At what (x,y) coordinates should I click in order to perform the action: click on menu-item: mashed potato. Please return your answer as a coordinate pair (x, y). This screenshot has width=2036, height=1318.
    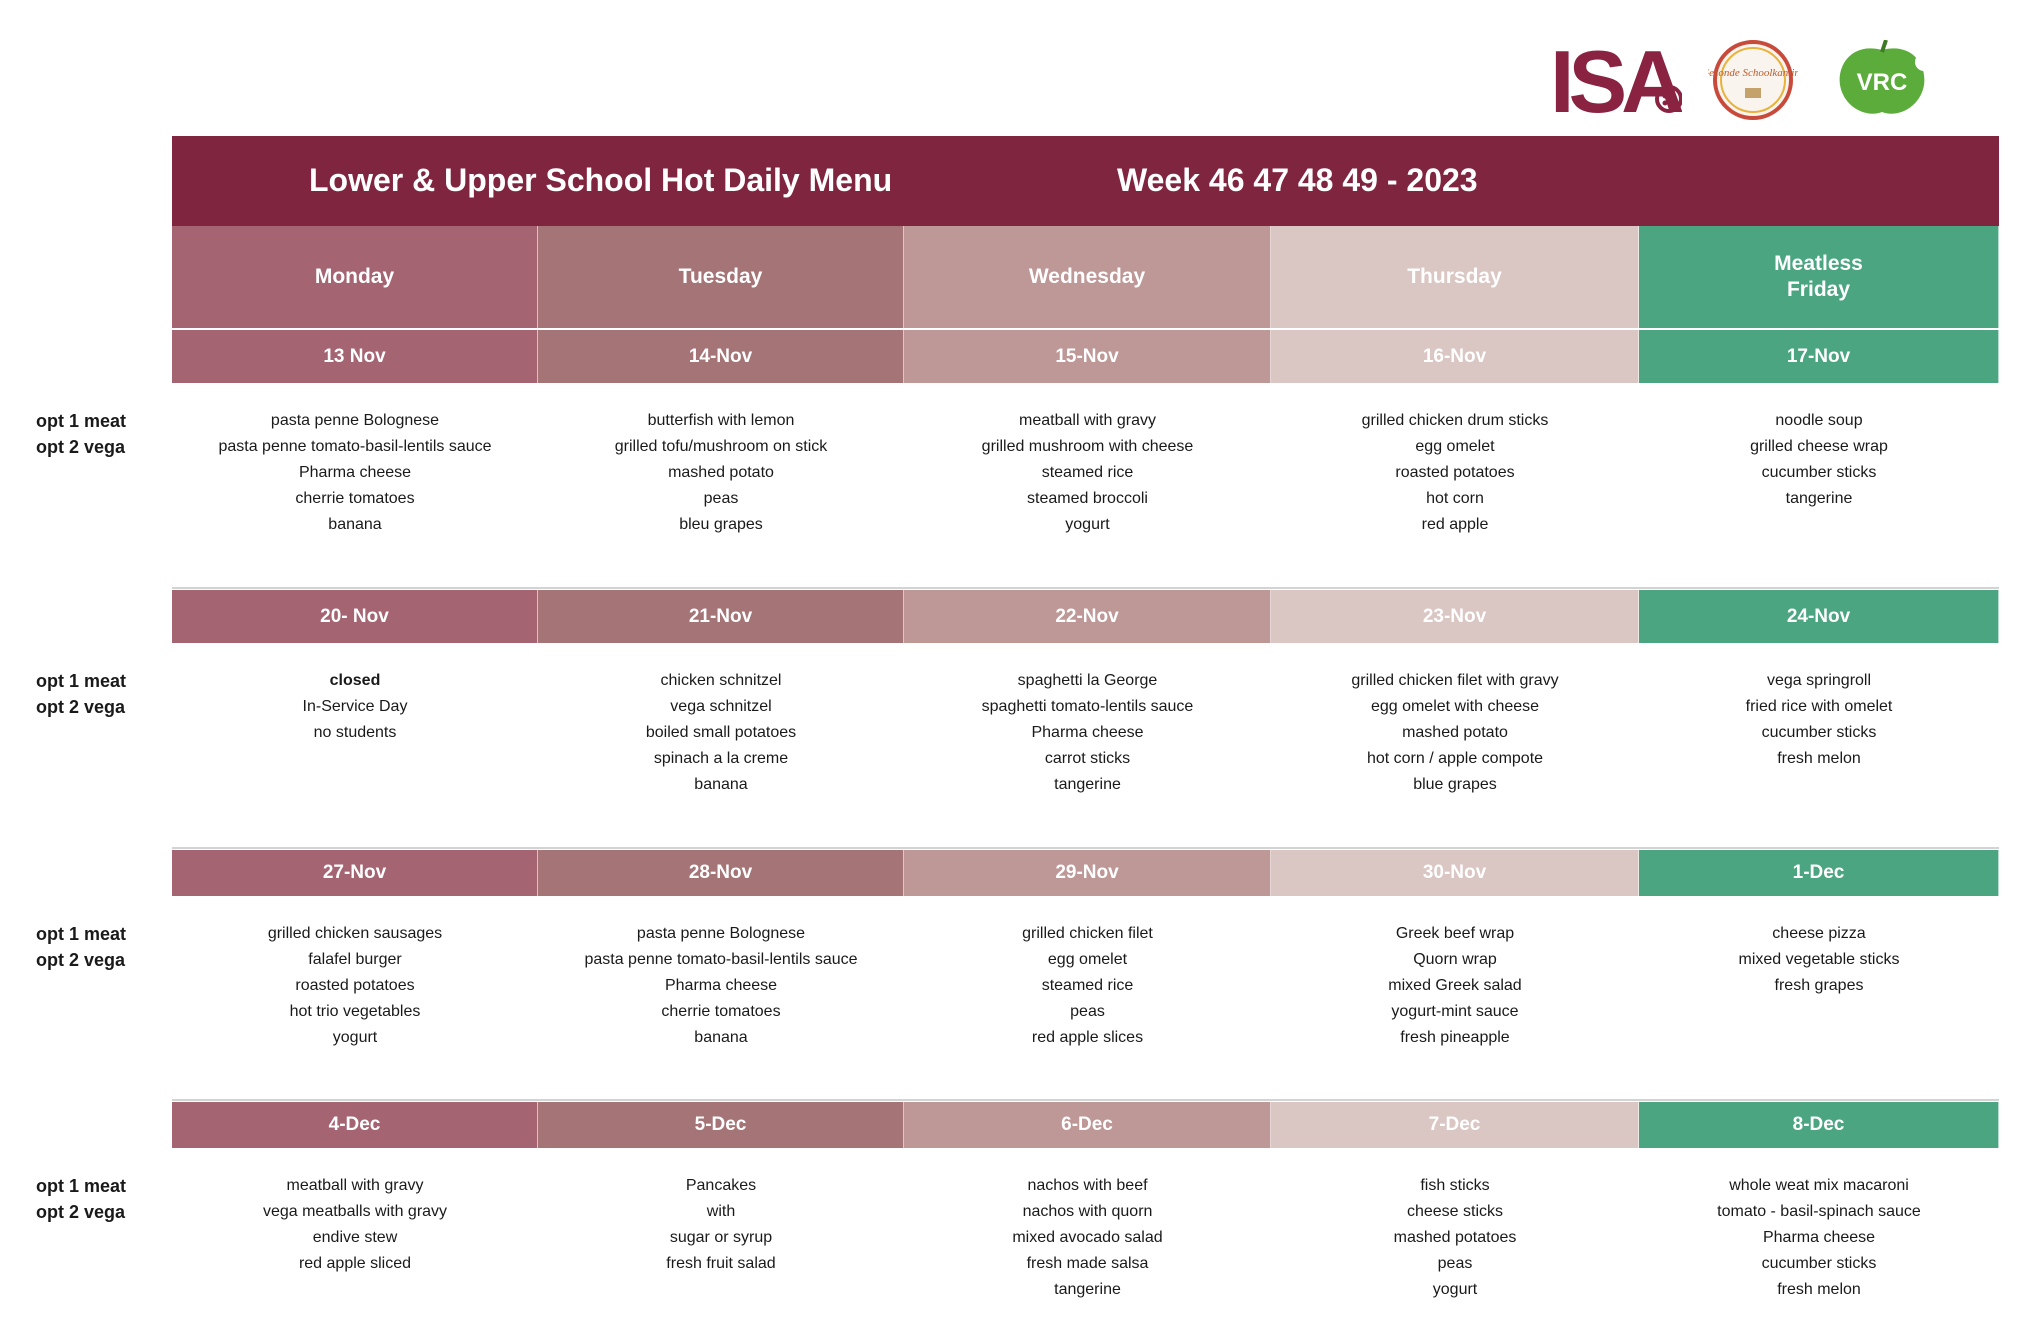
    Looking at the image, I should click on (721, 472).